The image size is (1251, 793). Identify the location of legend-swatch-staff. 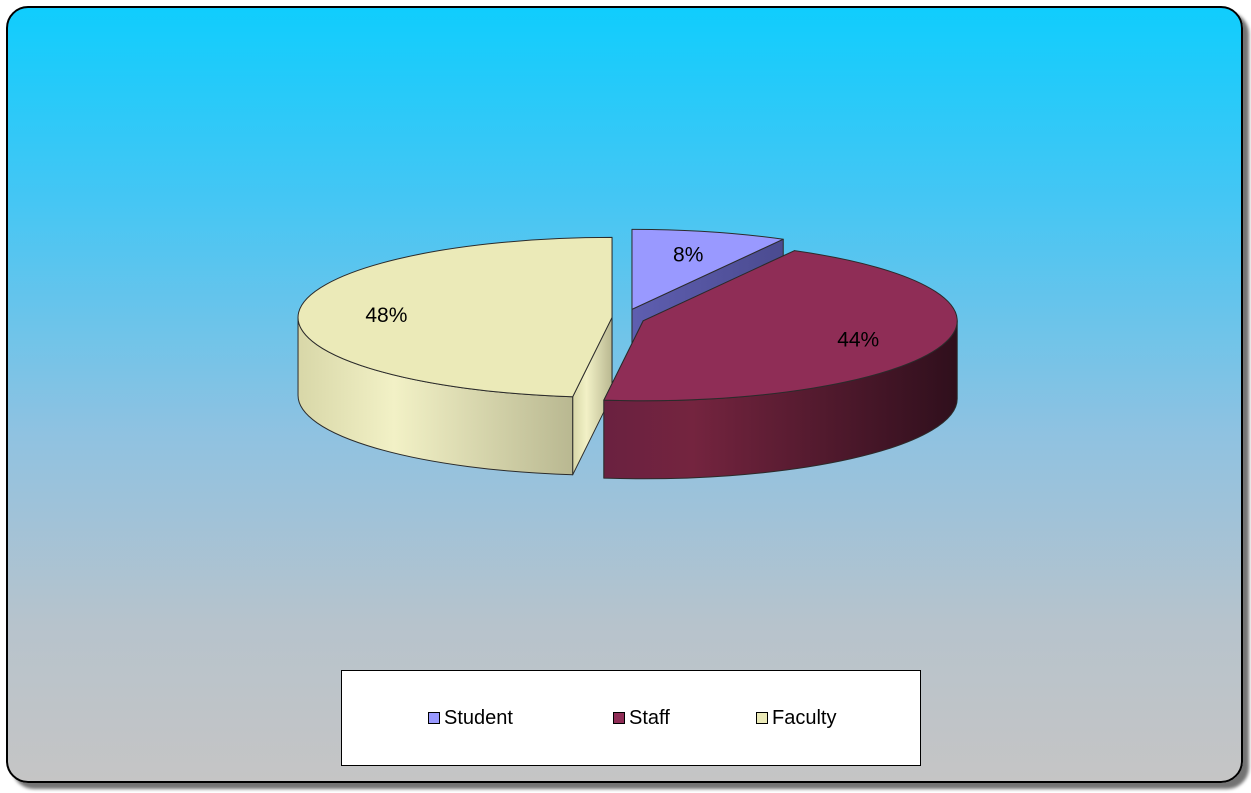
(619, 718).